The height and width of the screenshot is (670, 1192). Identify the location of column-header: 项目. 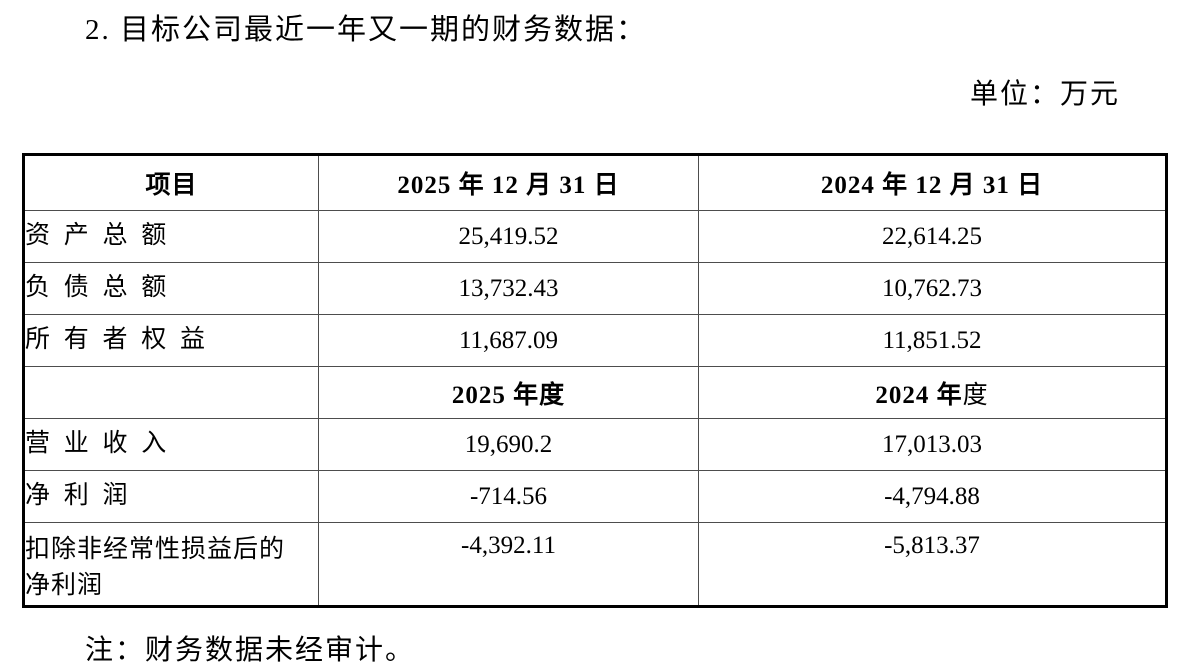
(171, 182).